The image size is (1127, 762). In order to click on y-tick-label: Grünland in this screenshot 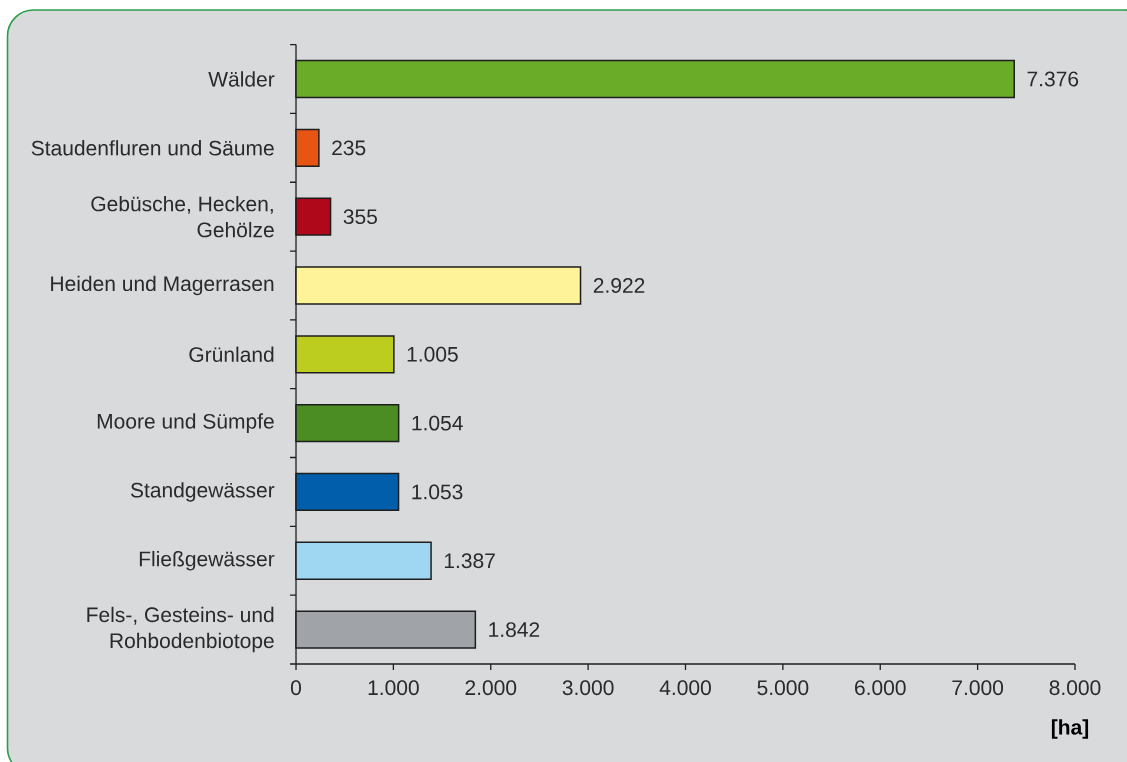, I will do `click(231, 354)`.